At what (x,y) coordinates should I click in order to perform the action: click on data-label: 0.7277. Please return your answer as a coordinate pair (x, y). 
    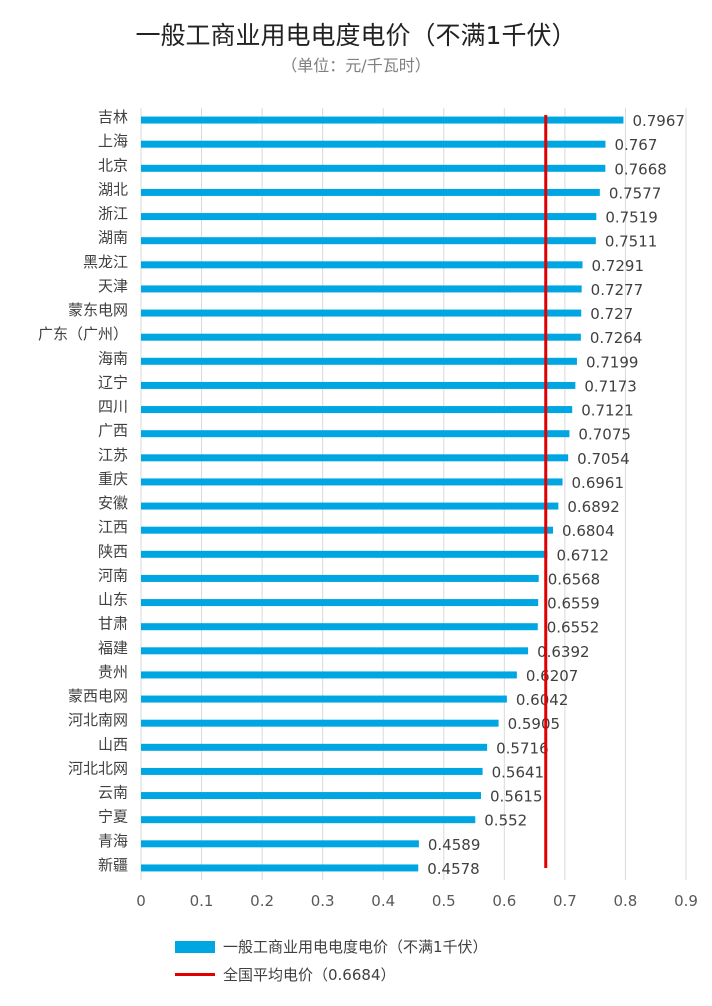
    Looking at the image, I should click on (617, 290).